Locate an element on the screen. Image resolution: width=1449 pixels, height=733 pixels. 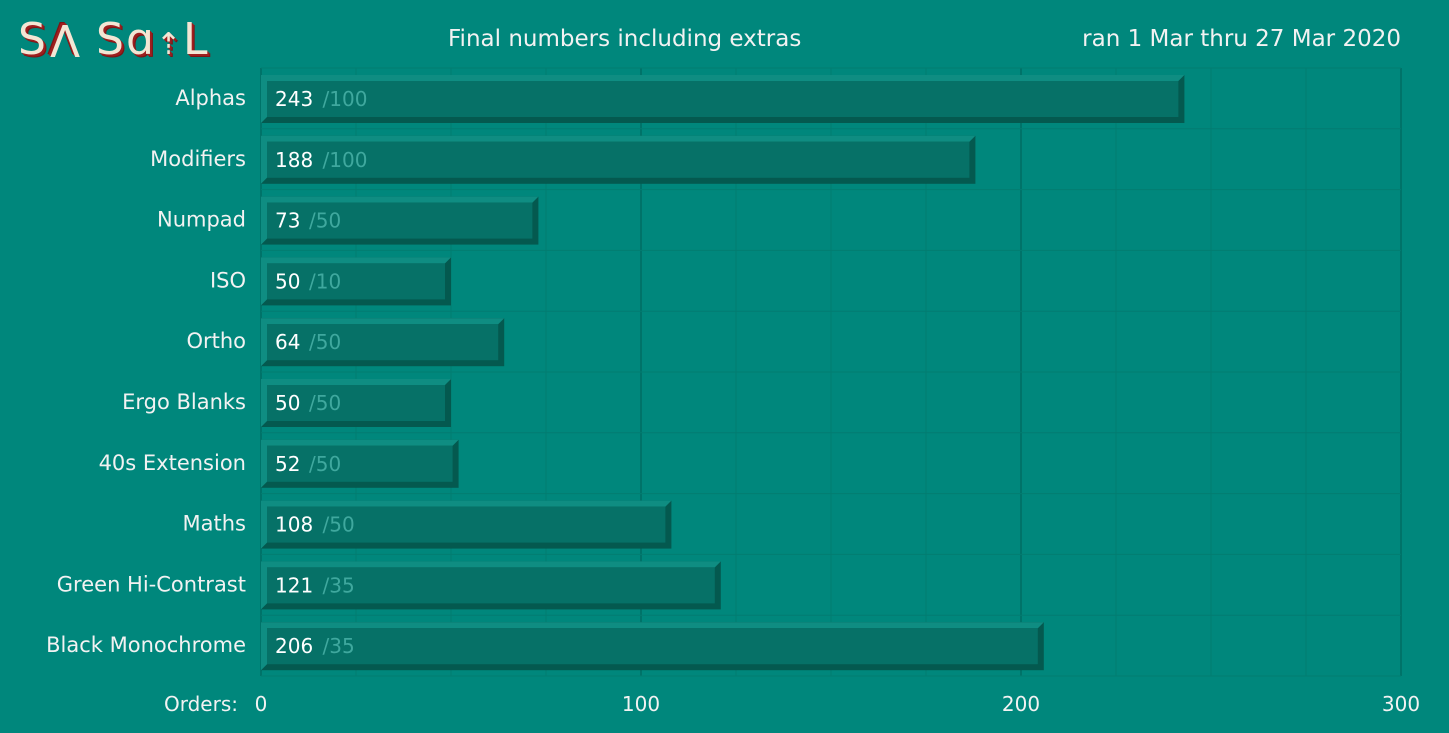
value-label: 188 is located at coordinates (294, 160).